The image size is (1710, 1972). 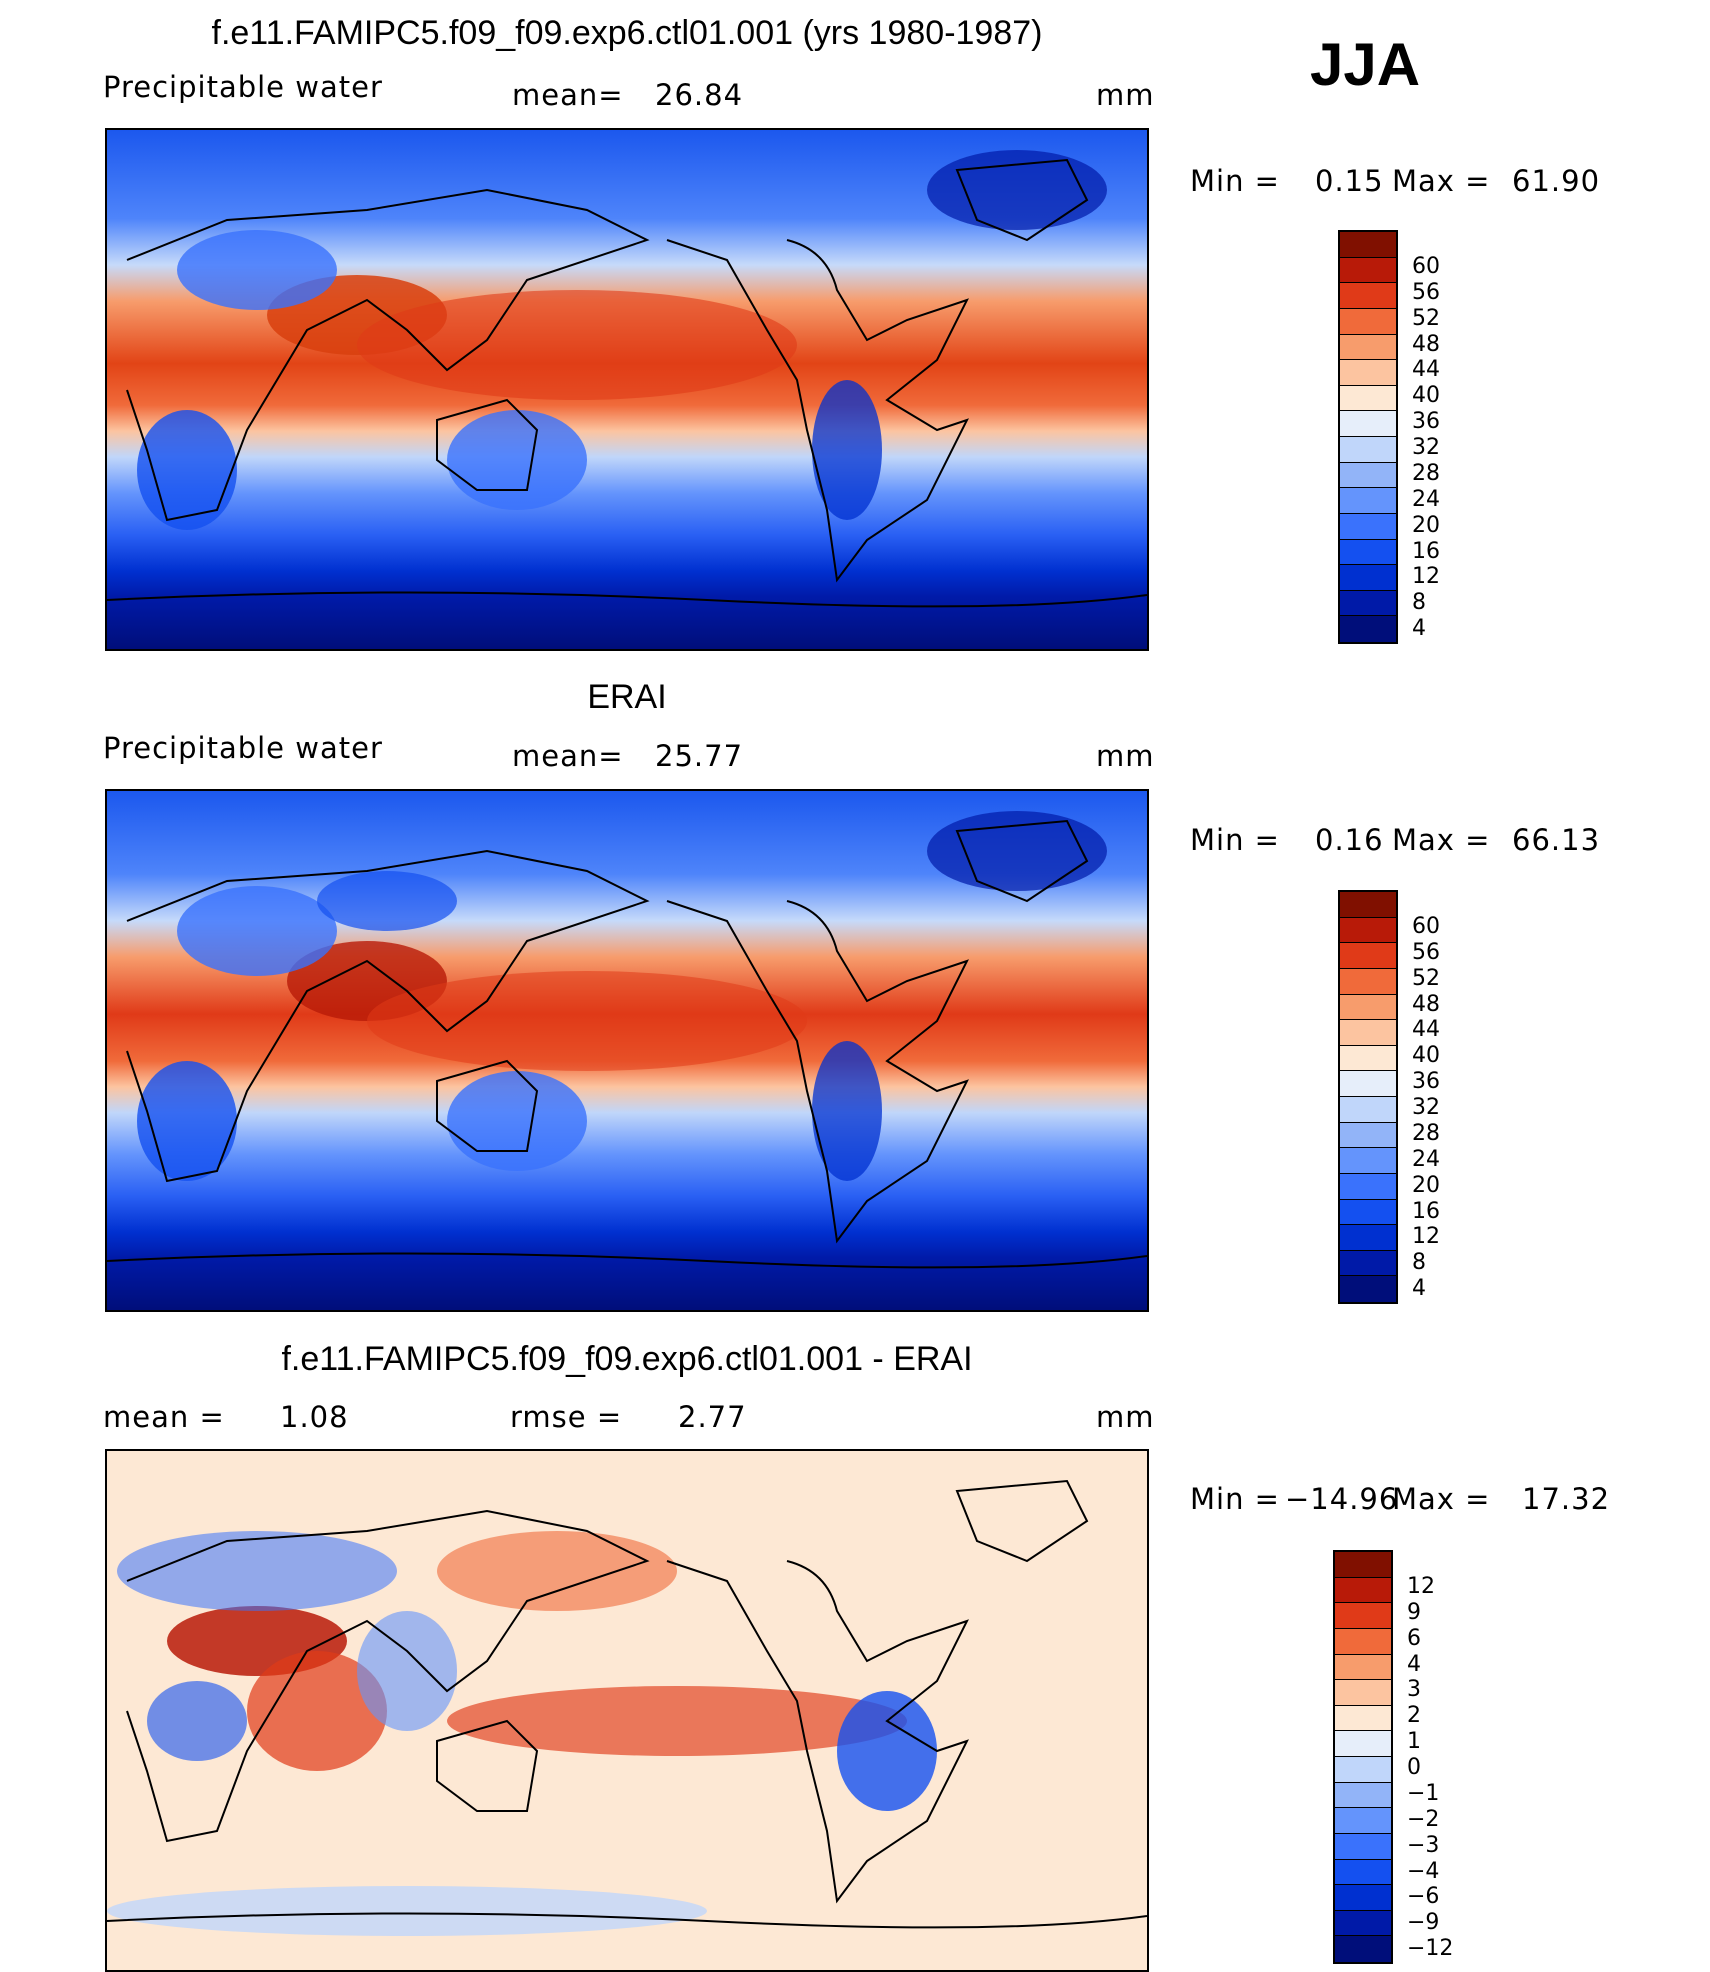 I want to click on panel2-sahara-dry, so click(x=257, y=931).